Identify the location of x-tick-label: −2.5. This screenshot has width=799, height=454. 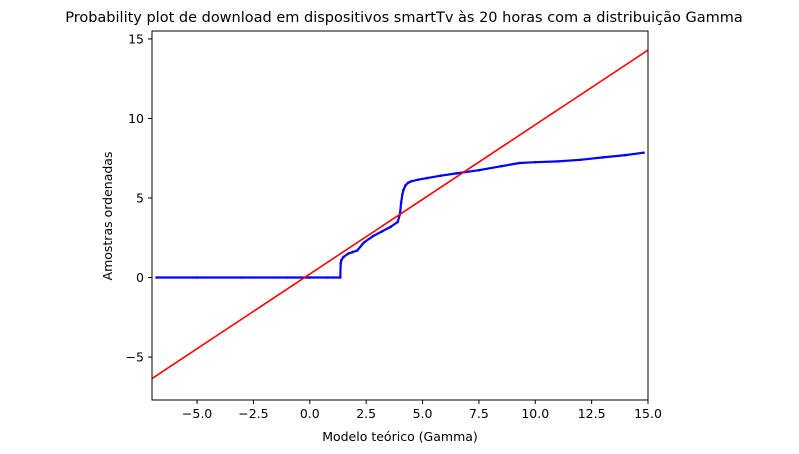
(253, 413).